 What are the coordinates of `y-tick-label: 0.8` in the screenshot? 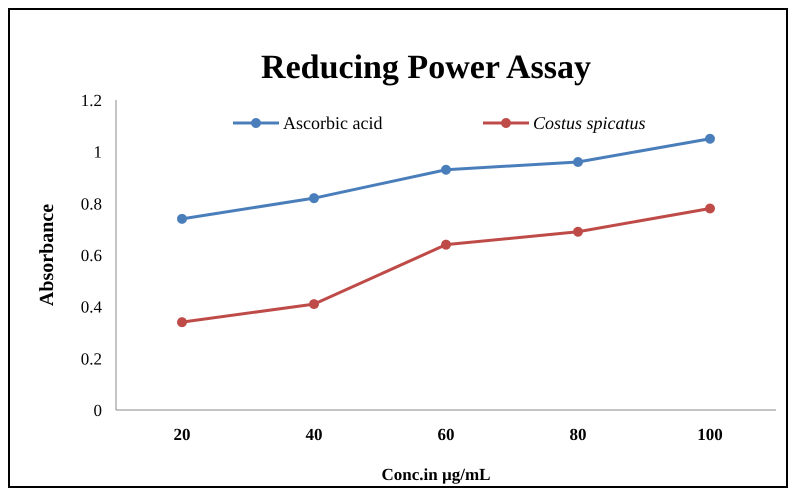 It's located at (91, 204).